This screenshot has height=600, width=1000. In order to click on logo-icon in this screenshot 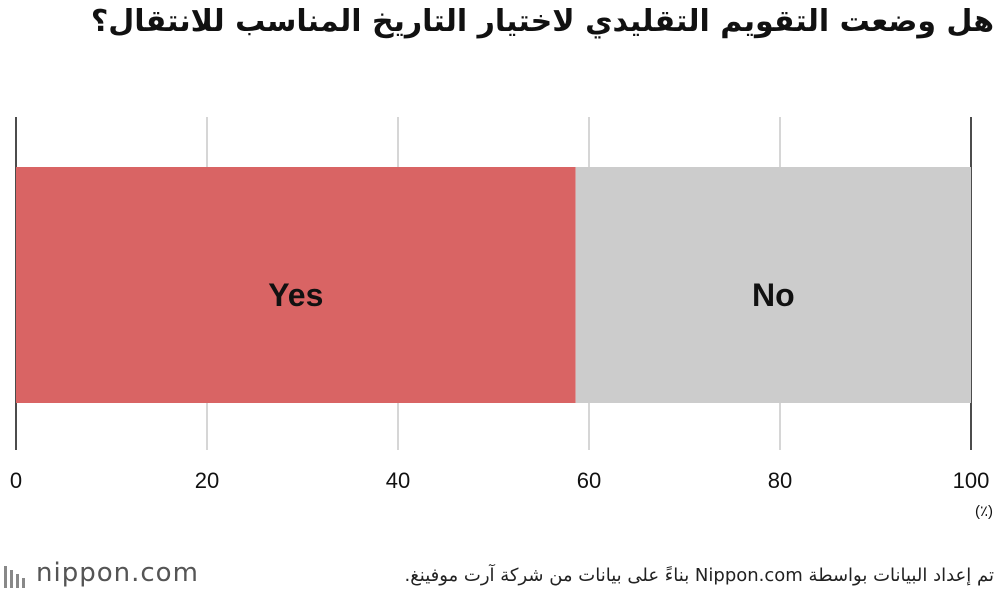, I will do `click(14, 577)`.